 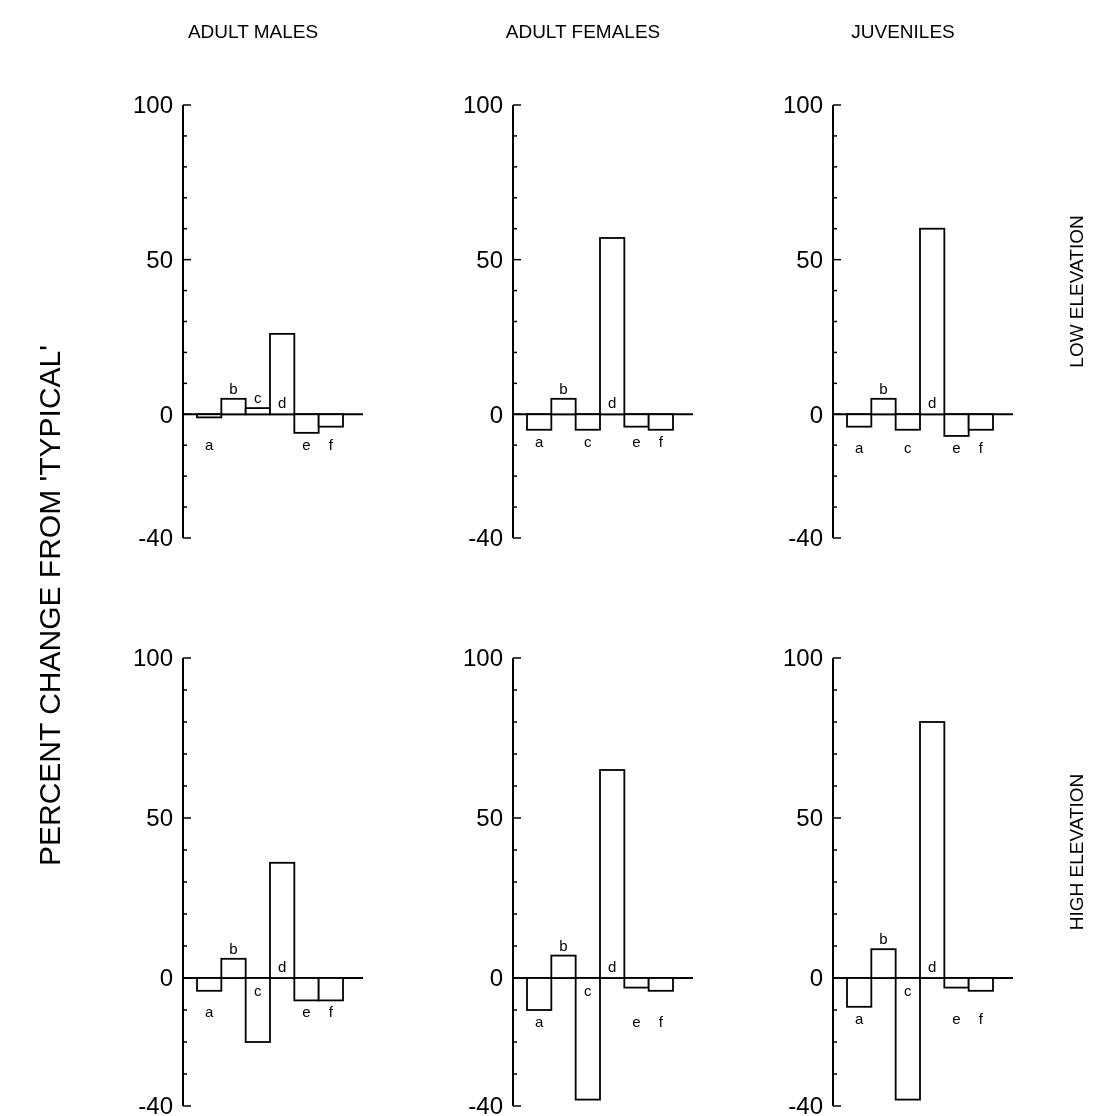 I want to click on chart-title: JUVENILES, so click(x=903, y=31).